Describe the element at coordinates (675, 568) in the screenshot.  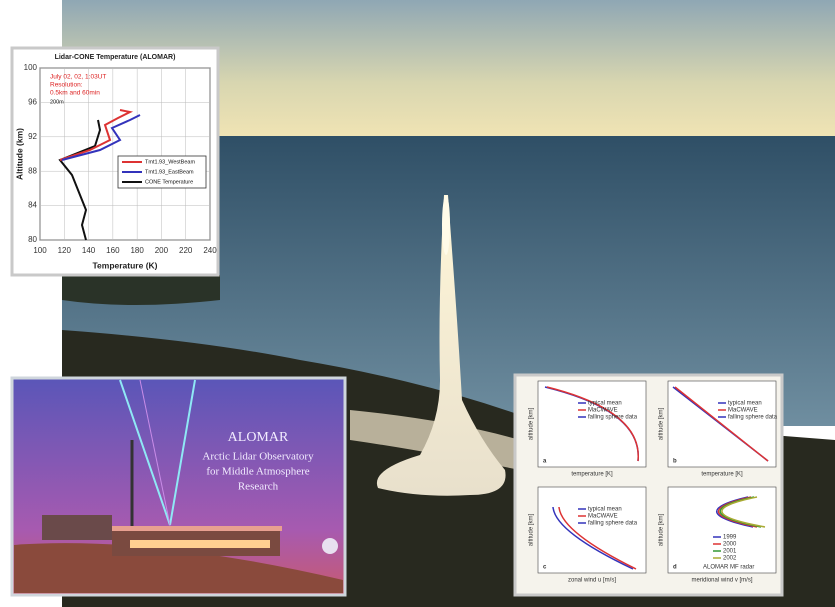
I see `panel-label: d` at that location.